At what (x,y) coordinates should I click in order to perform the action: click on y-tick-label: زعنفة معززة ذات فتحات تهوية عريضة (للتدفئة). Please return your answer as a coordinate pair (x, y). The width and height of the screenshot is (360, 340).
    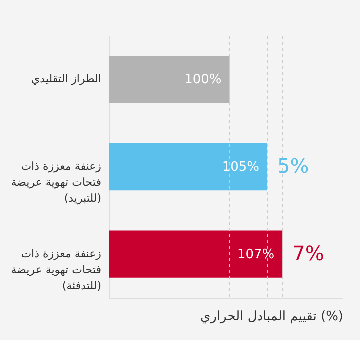
    Looking at the image, I should click on (56, 269).